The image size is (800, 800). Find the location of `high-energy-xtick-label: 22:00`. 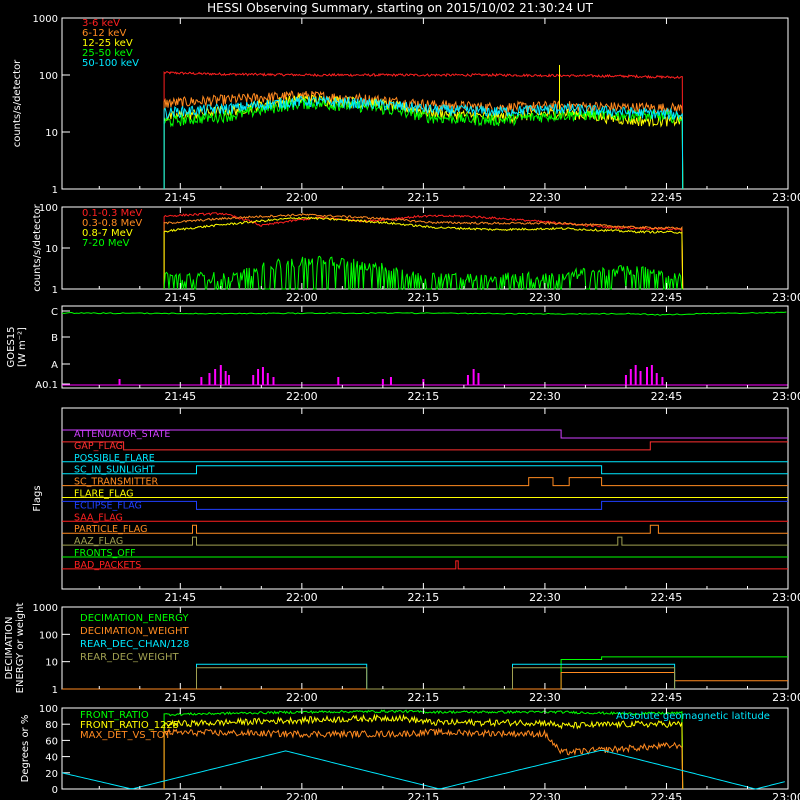

high-energy-xtick-label: 22:00 is located at coordinates (302, 297).